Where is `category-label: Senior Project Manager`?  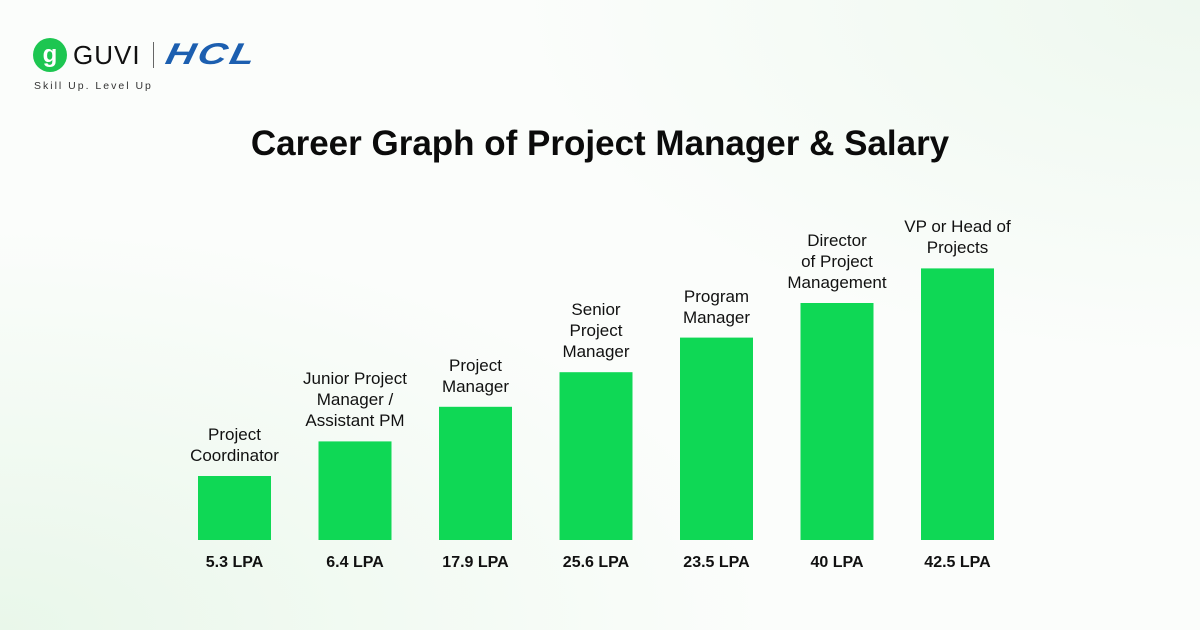
category-label: Senior Project Manager is located at coordinates (596, 330).